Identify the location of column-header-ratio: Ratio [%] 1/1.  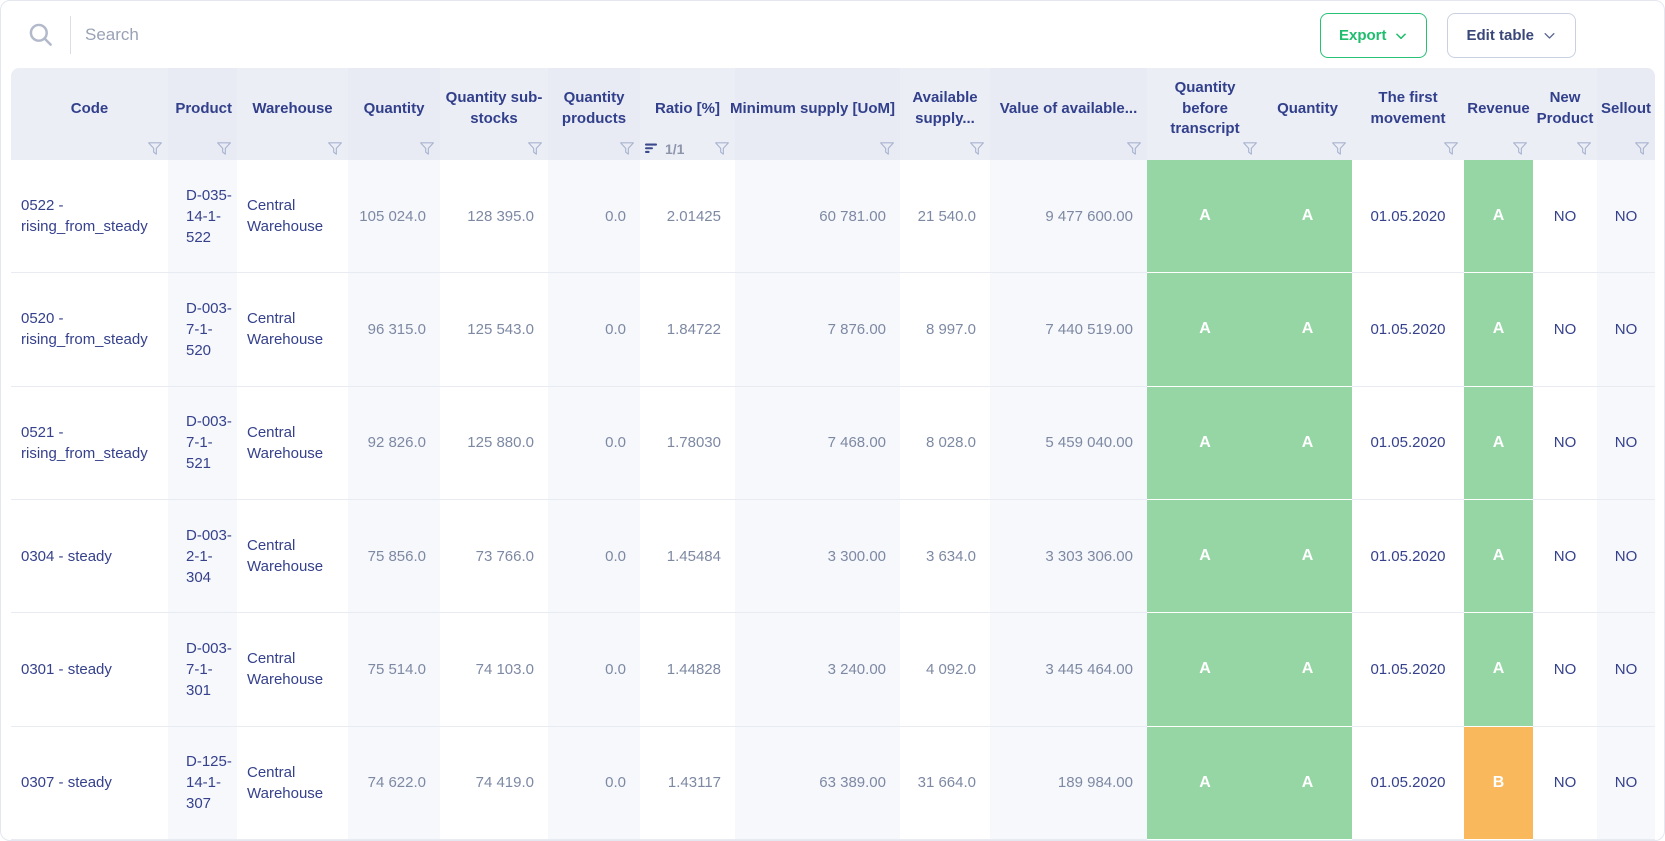
(687, 114).